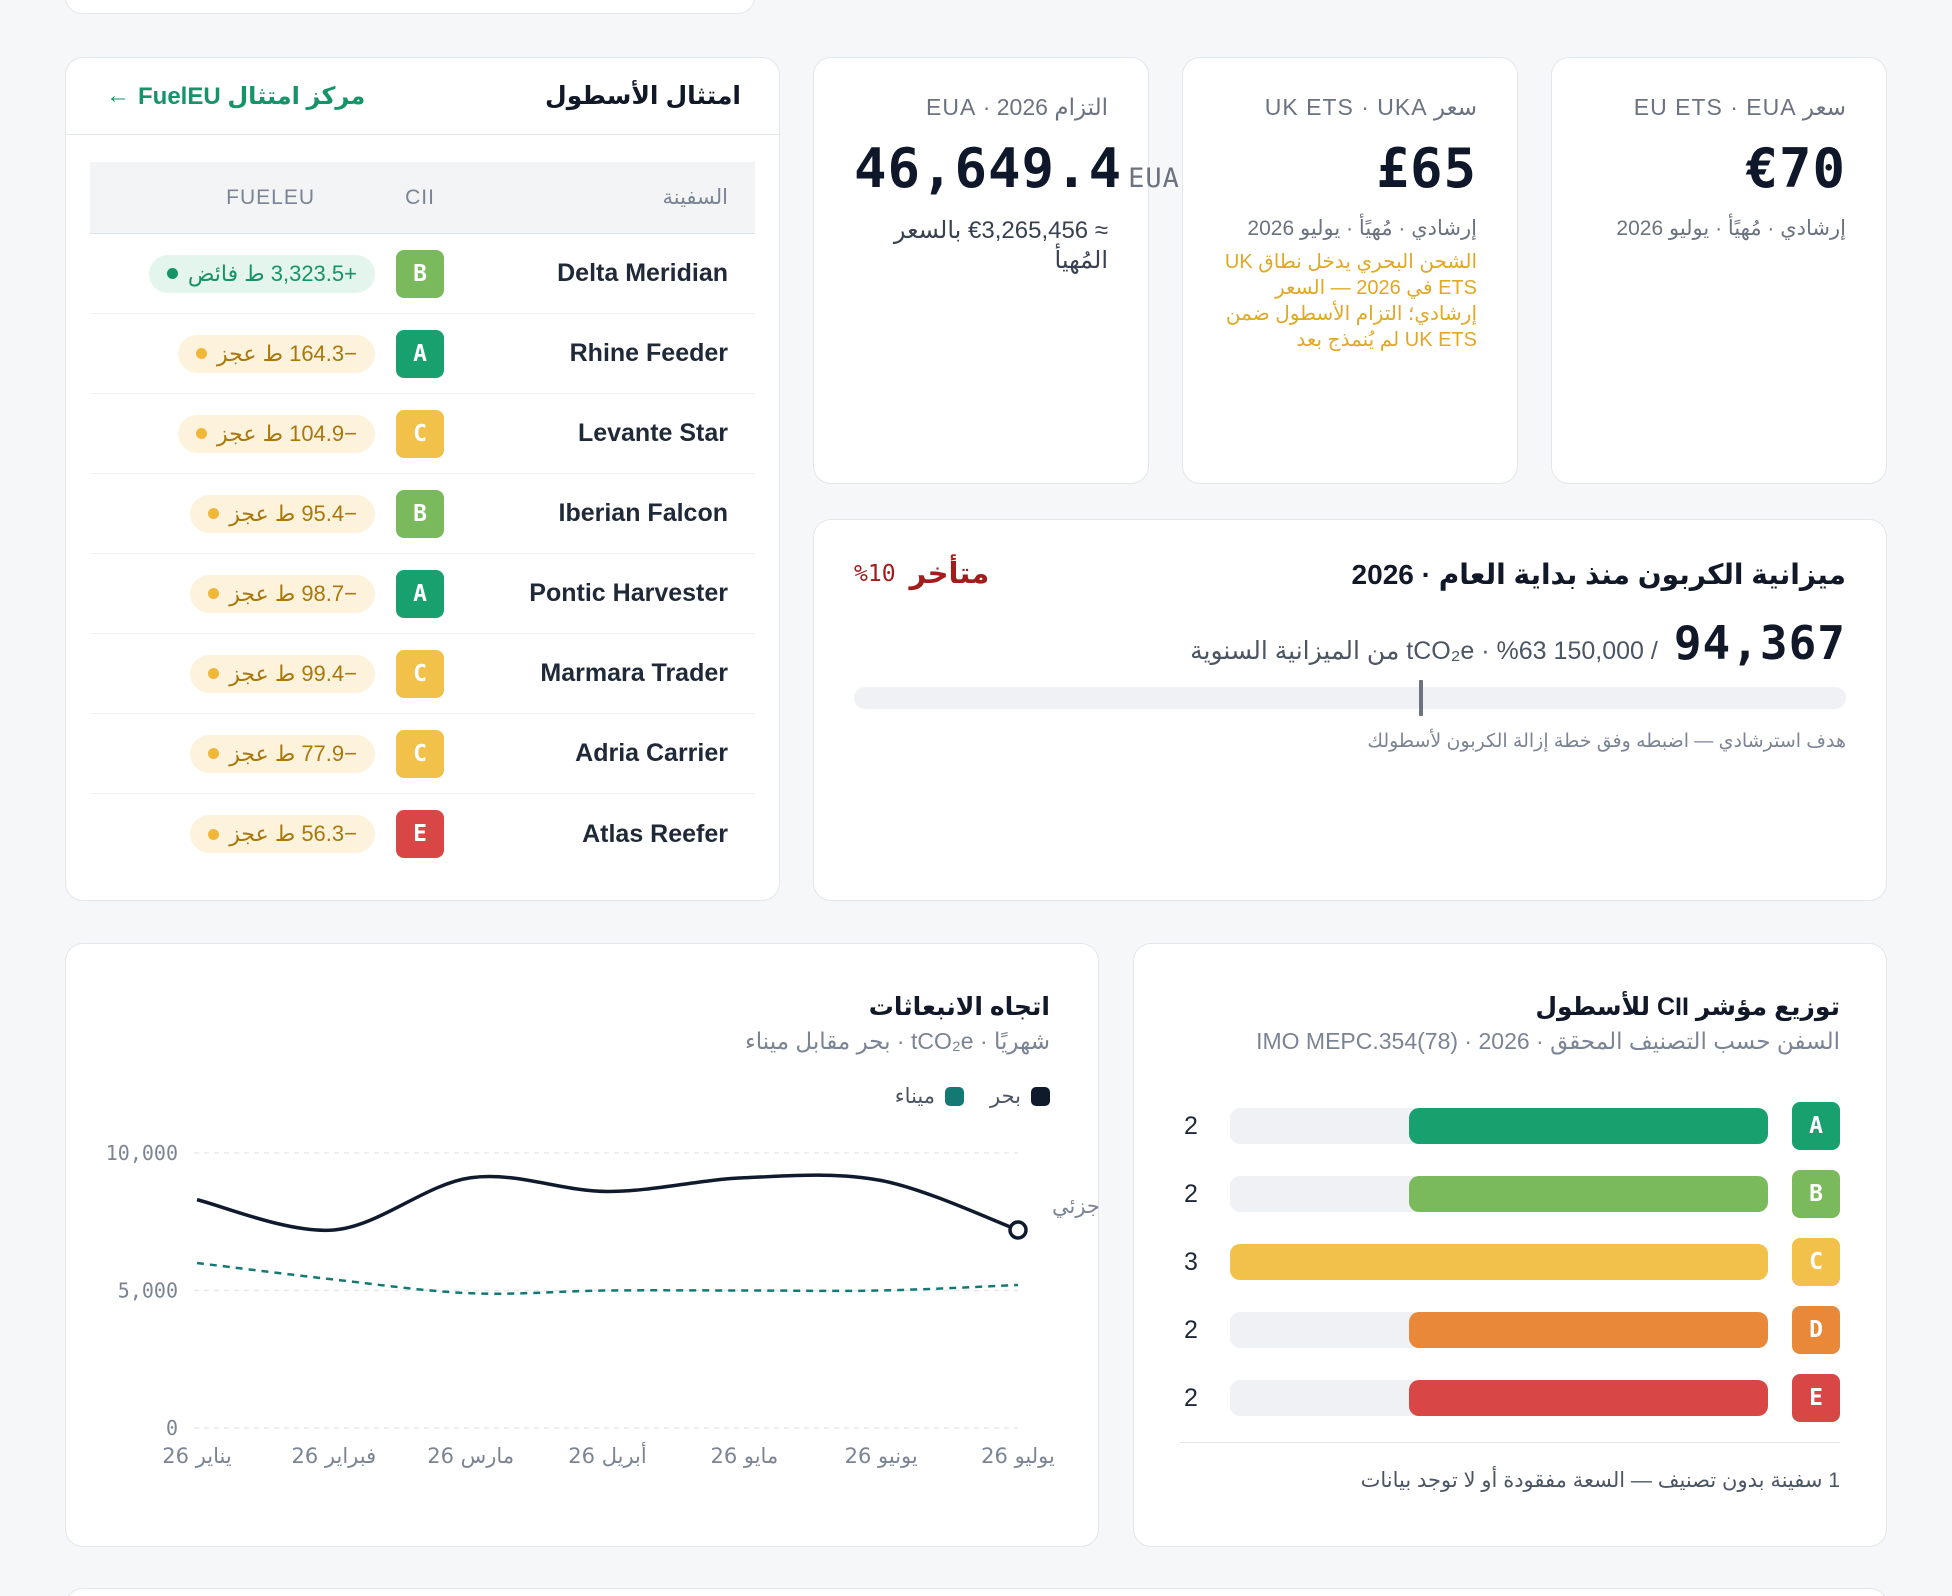  I want to click on vessel-name: Iberian Falcon, so click(643, 513).